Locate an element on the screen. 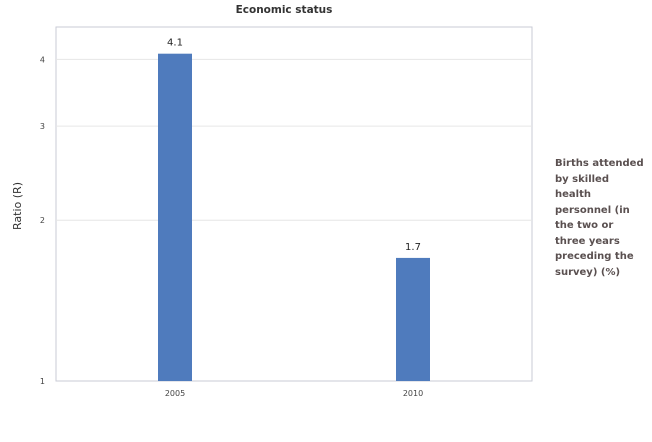  y-tick-label: 1 is located at coordinates (42, 381).